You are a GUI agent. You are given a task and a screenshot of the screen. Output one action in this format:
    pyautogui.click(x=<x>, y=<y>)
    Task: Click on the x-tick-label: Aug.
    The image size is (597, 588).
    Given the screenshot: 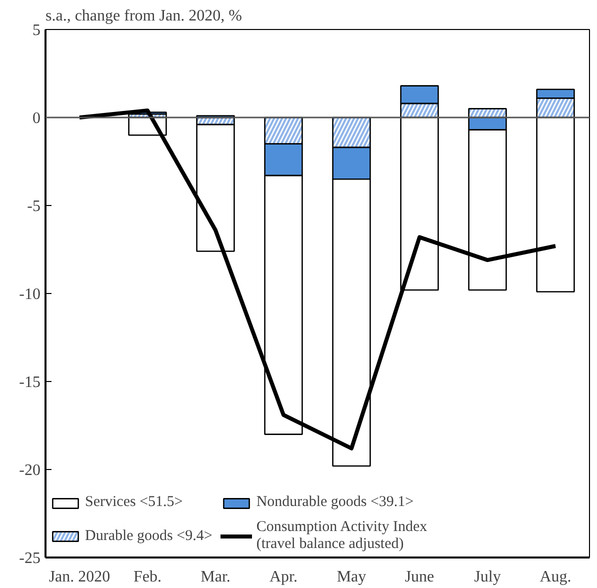 What is the action you would take?
    pyautogui.click(x=556, y=577)
    